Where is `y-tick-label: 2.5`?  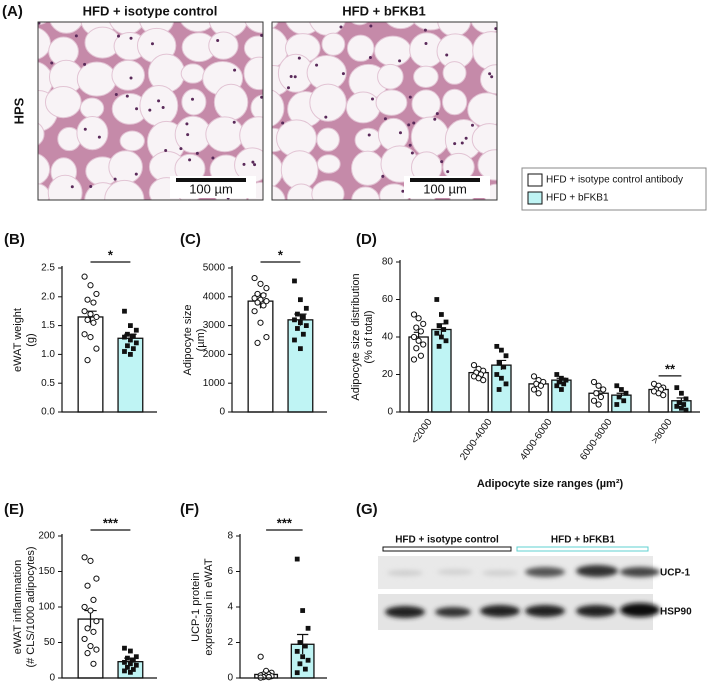
y-tick-label: 2.5 is located at coordinates (48, 268).